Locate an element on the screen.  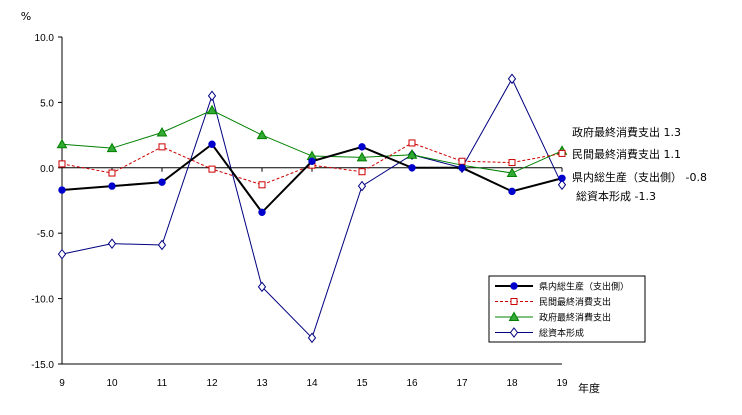
y-axis-label: % is located at coordinates (26, 16).